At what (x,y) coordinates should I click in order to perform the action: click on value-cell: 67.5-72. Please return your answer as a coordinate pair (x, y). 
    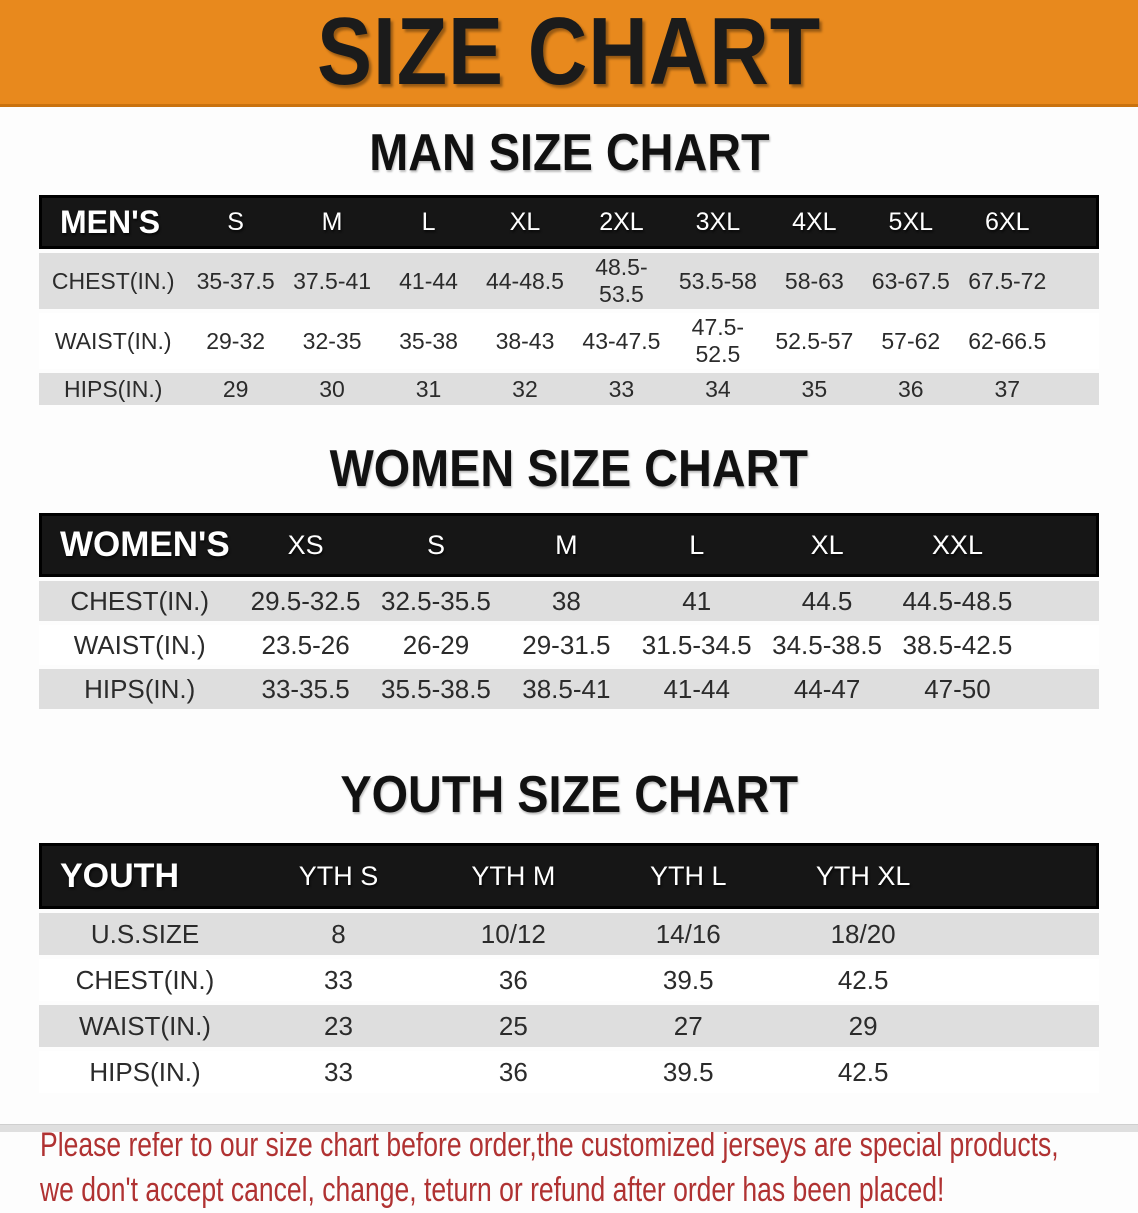
    Looking at the image, I should click on (1007, 281).